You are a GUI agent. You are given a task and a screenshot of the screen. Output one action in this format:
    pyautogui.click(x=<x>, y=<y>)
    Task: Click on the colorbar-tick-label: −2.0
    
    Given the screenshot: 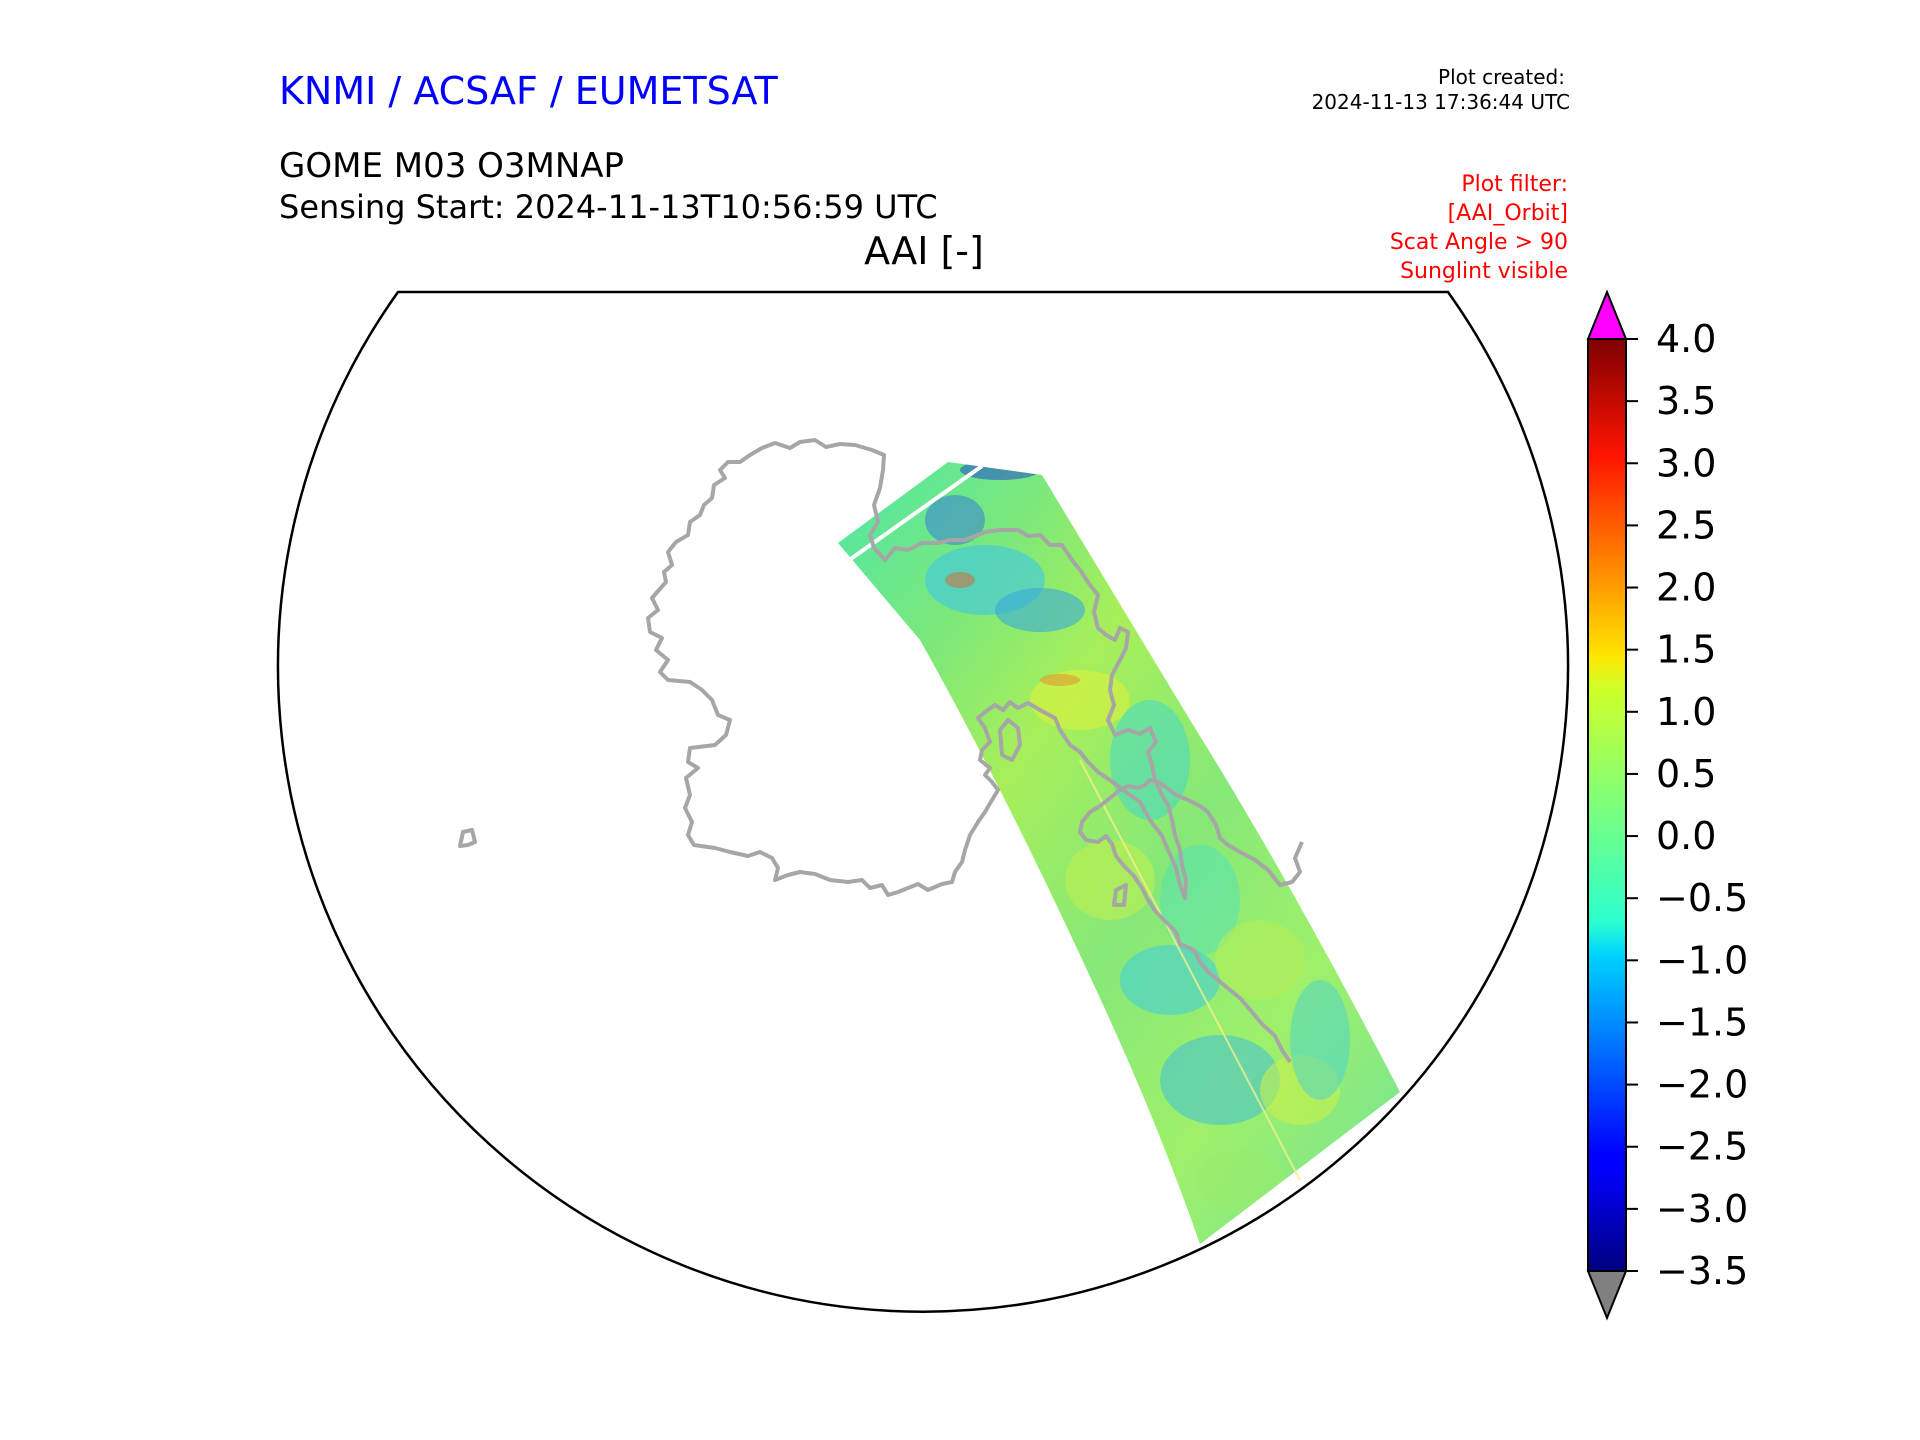 What is the action you would take?
    pyautogui.click(x=1702, y=1085)
    